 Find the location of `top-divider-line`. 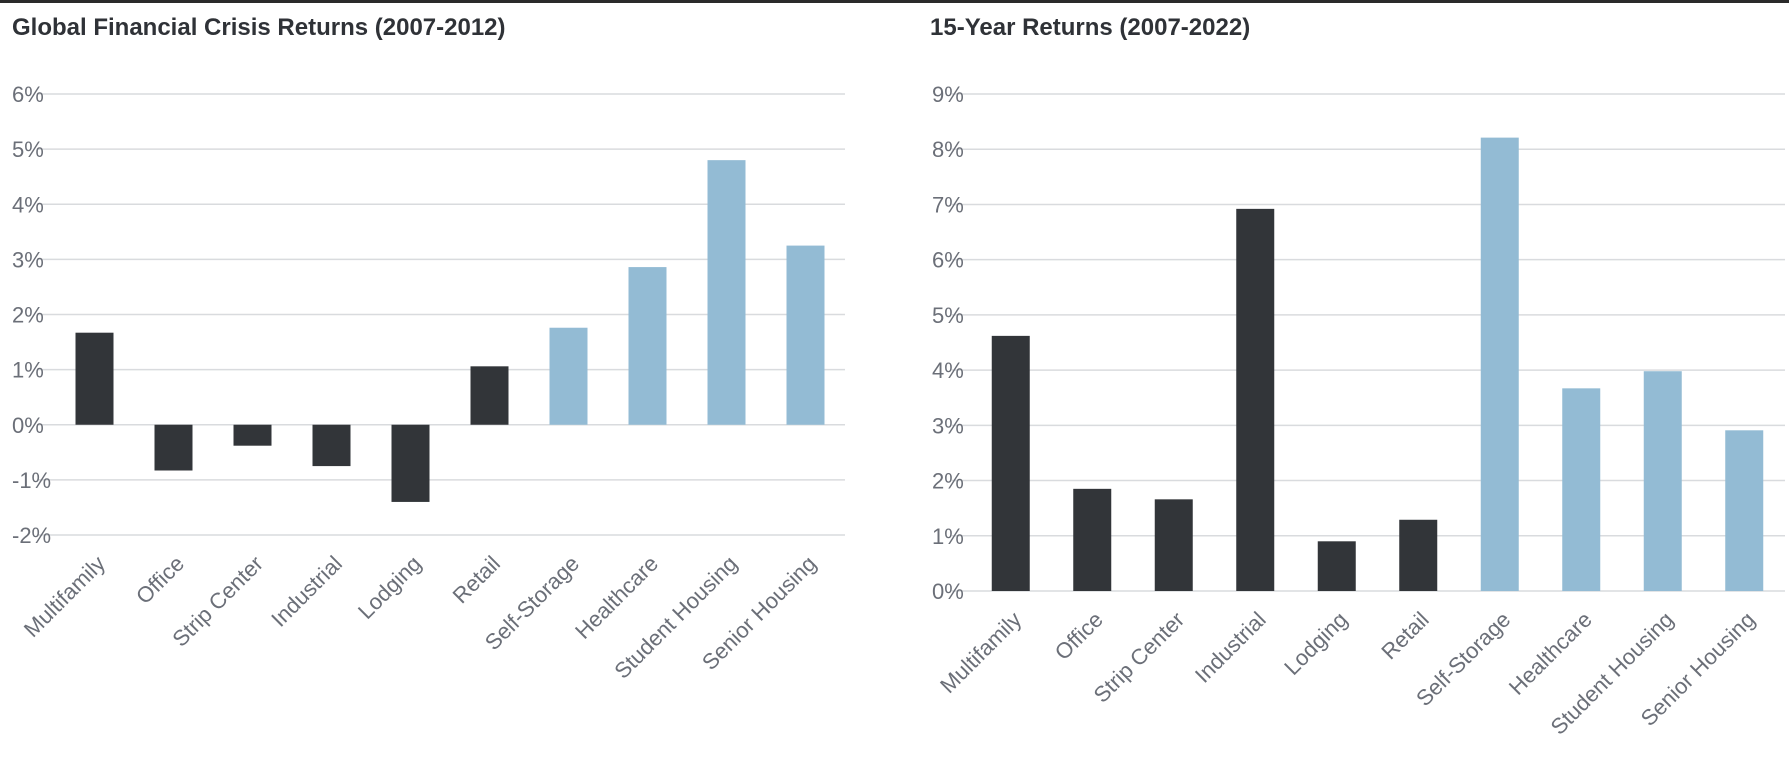

top-divider-line is located at coordinates (894, 1).